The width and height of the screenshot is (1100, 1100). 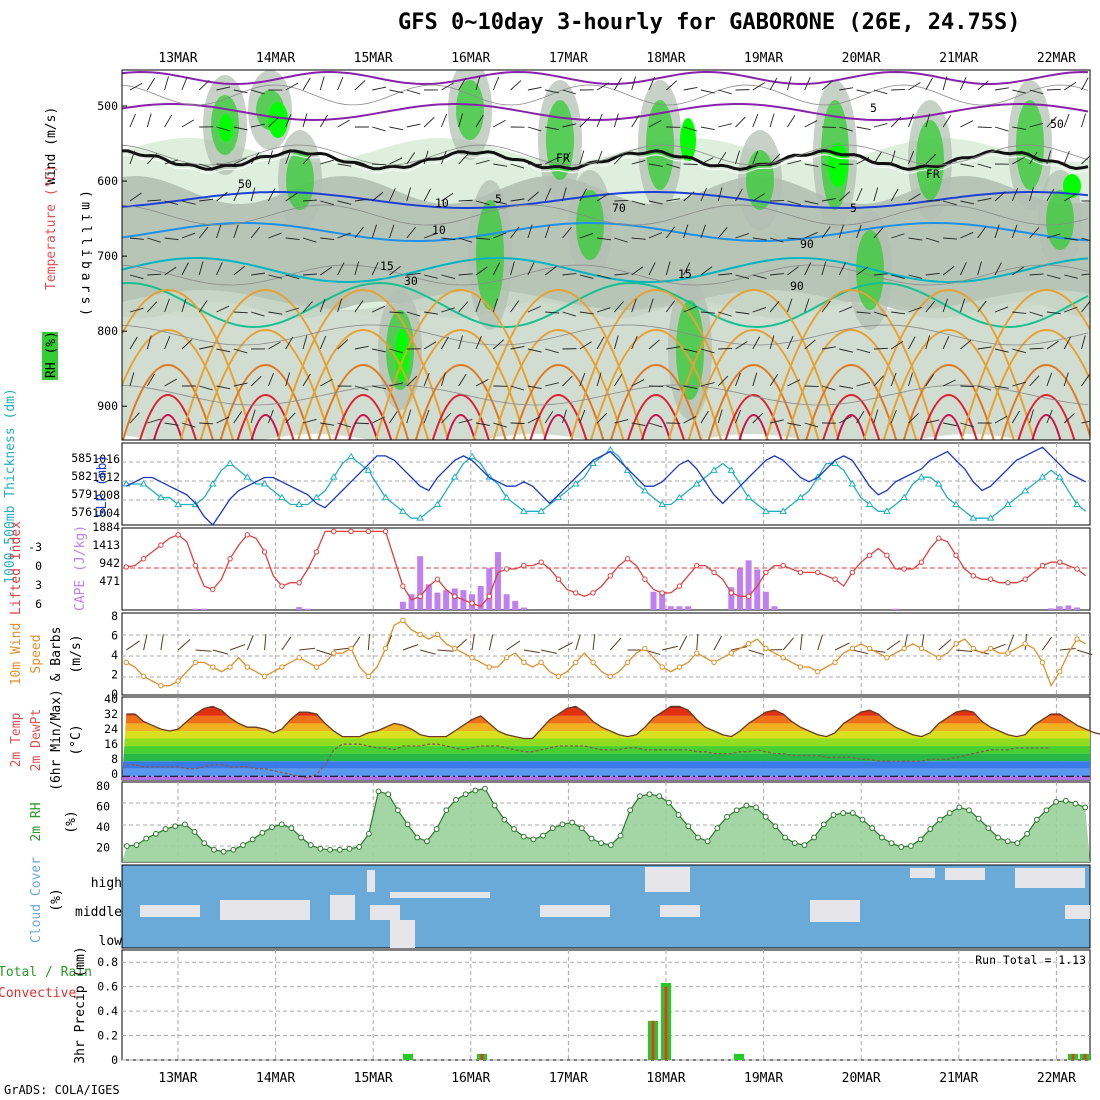 I want to click on wind-panel-frame, so click(x=606, y=654).